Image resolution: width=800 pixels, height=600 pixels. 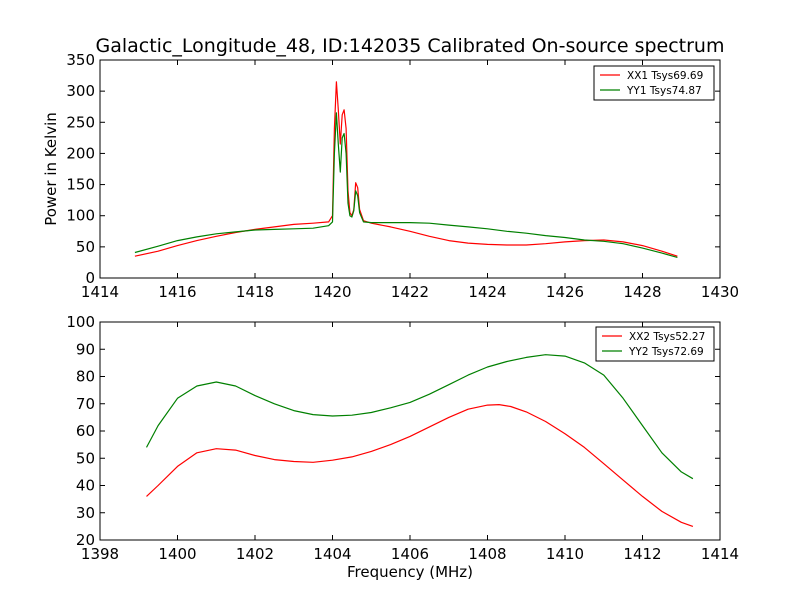 I want to click on bottom-legend-box, so click(x=655, y=344).